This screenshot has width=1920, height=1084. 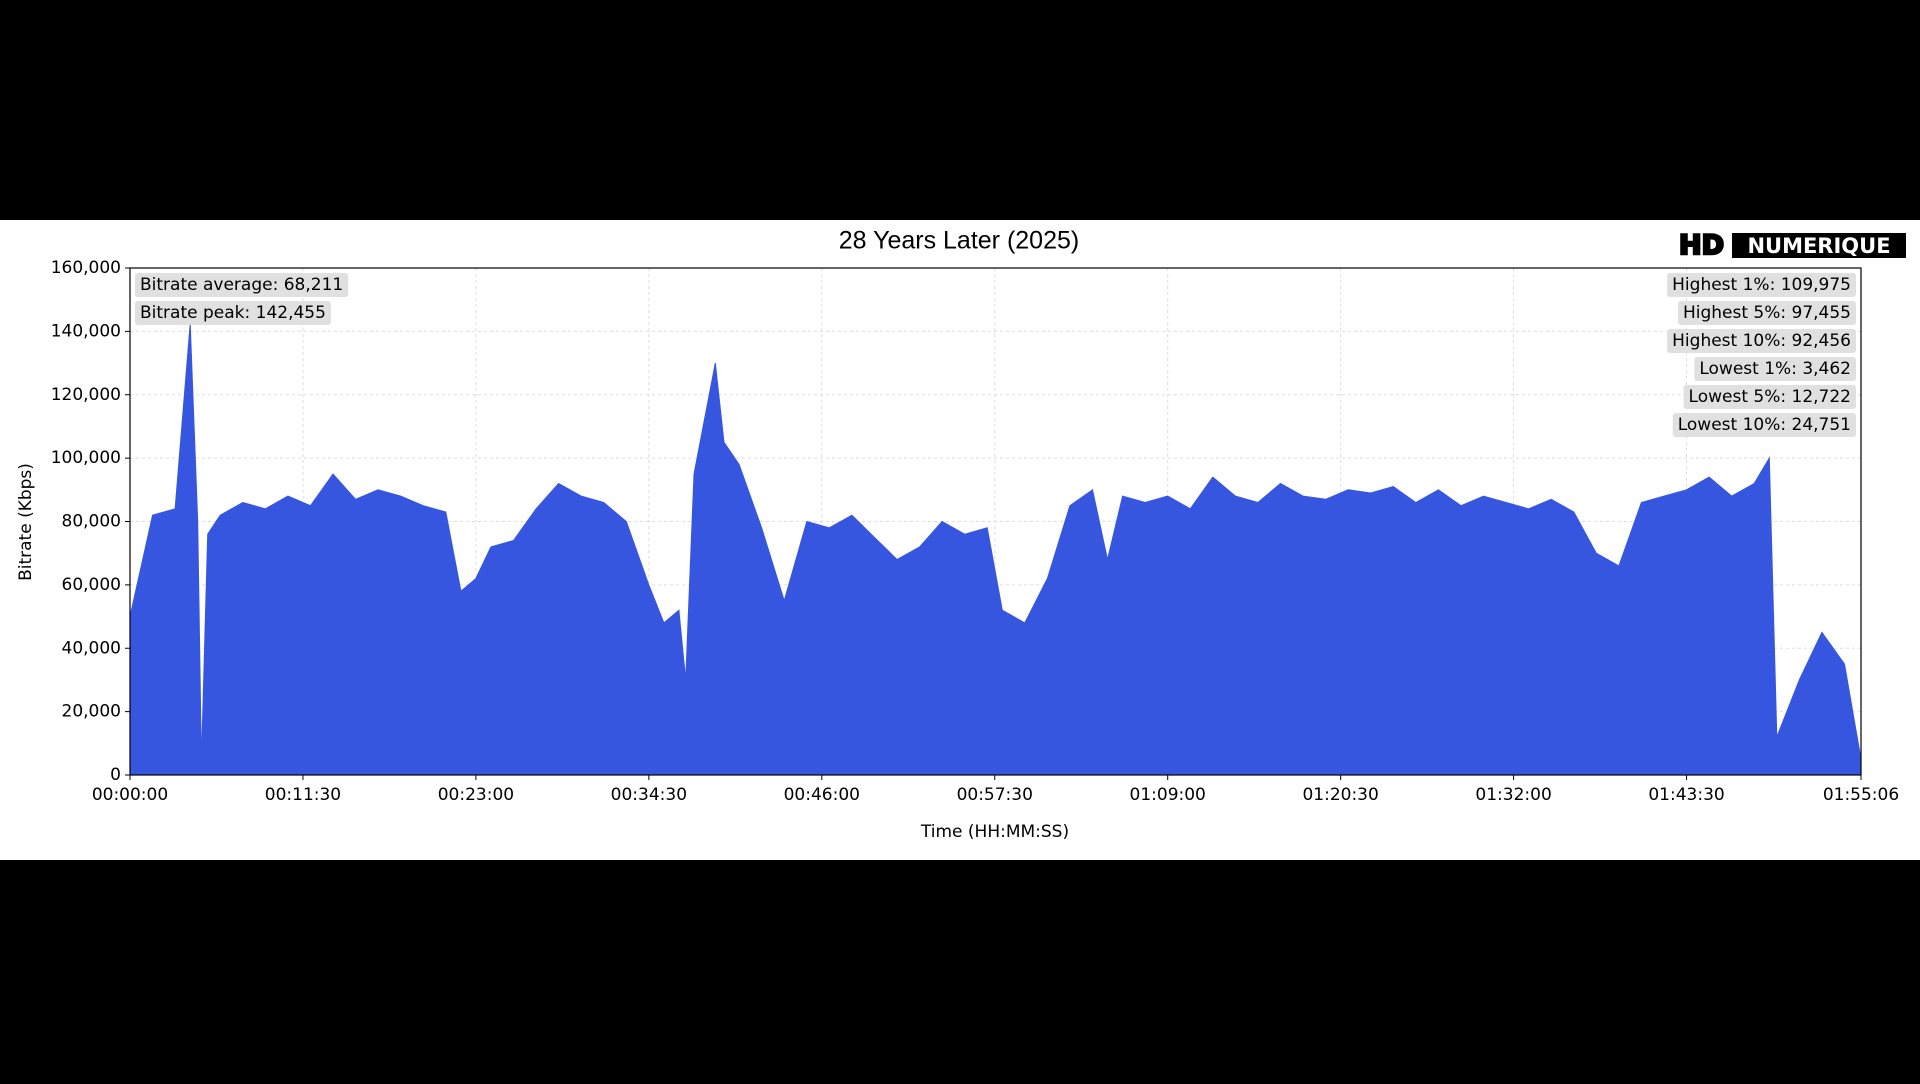 I want to click on stat-box: Bitrate peak: 142,455, so click(x=233, y=313).